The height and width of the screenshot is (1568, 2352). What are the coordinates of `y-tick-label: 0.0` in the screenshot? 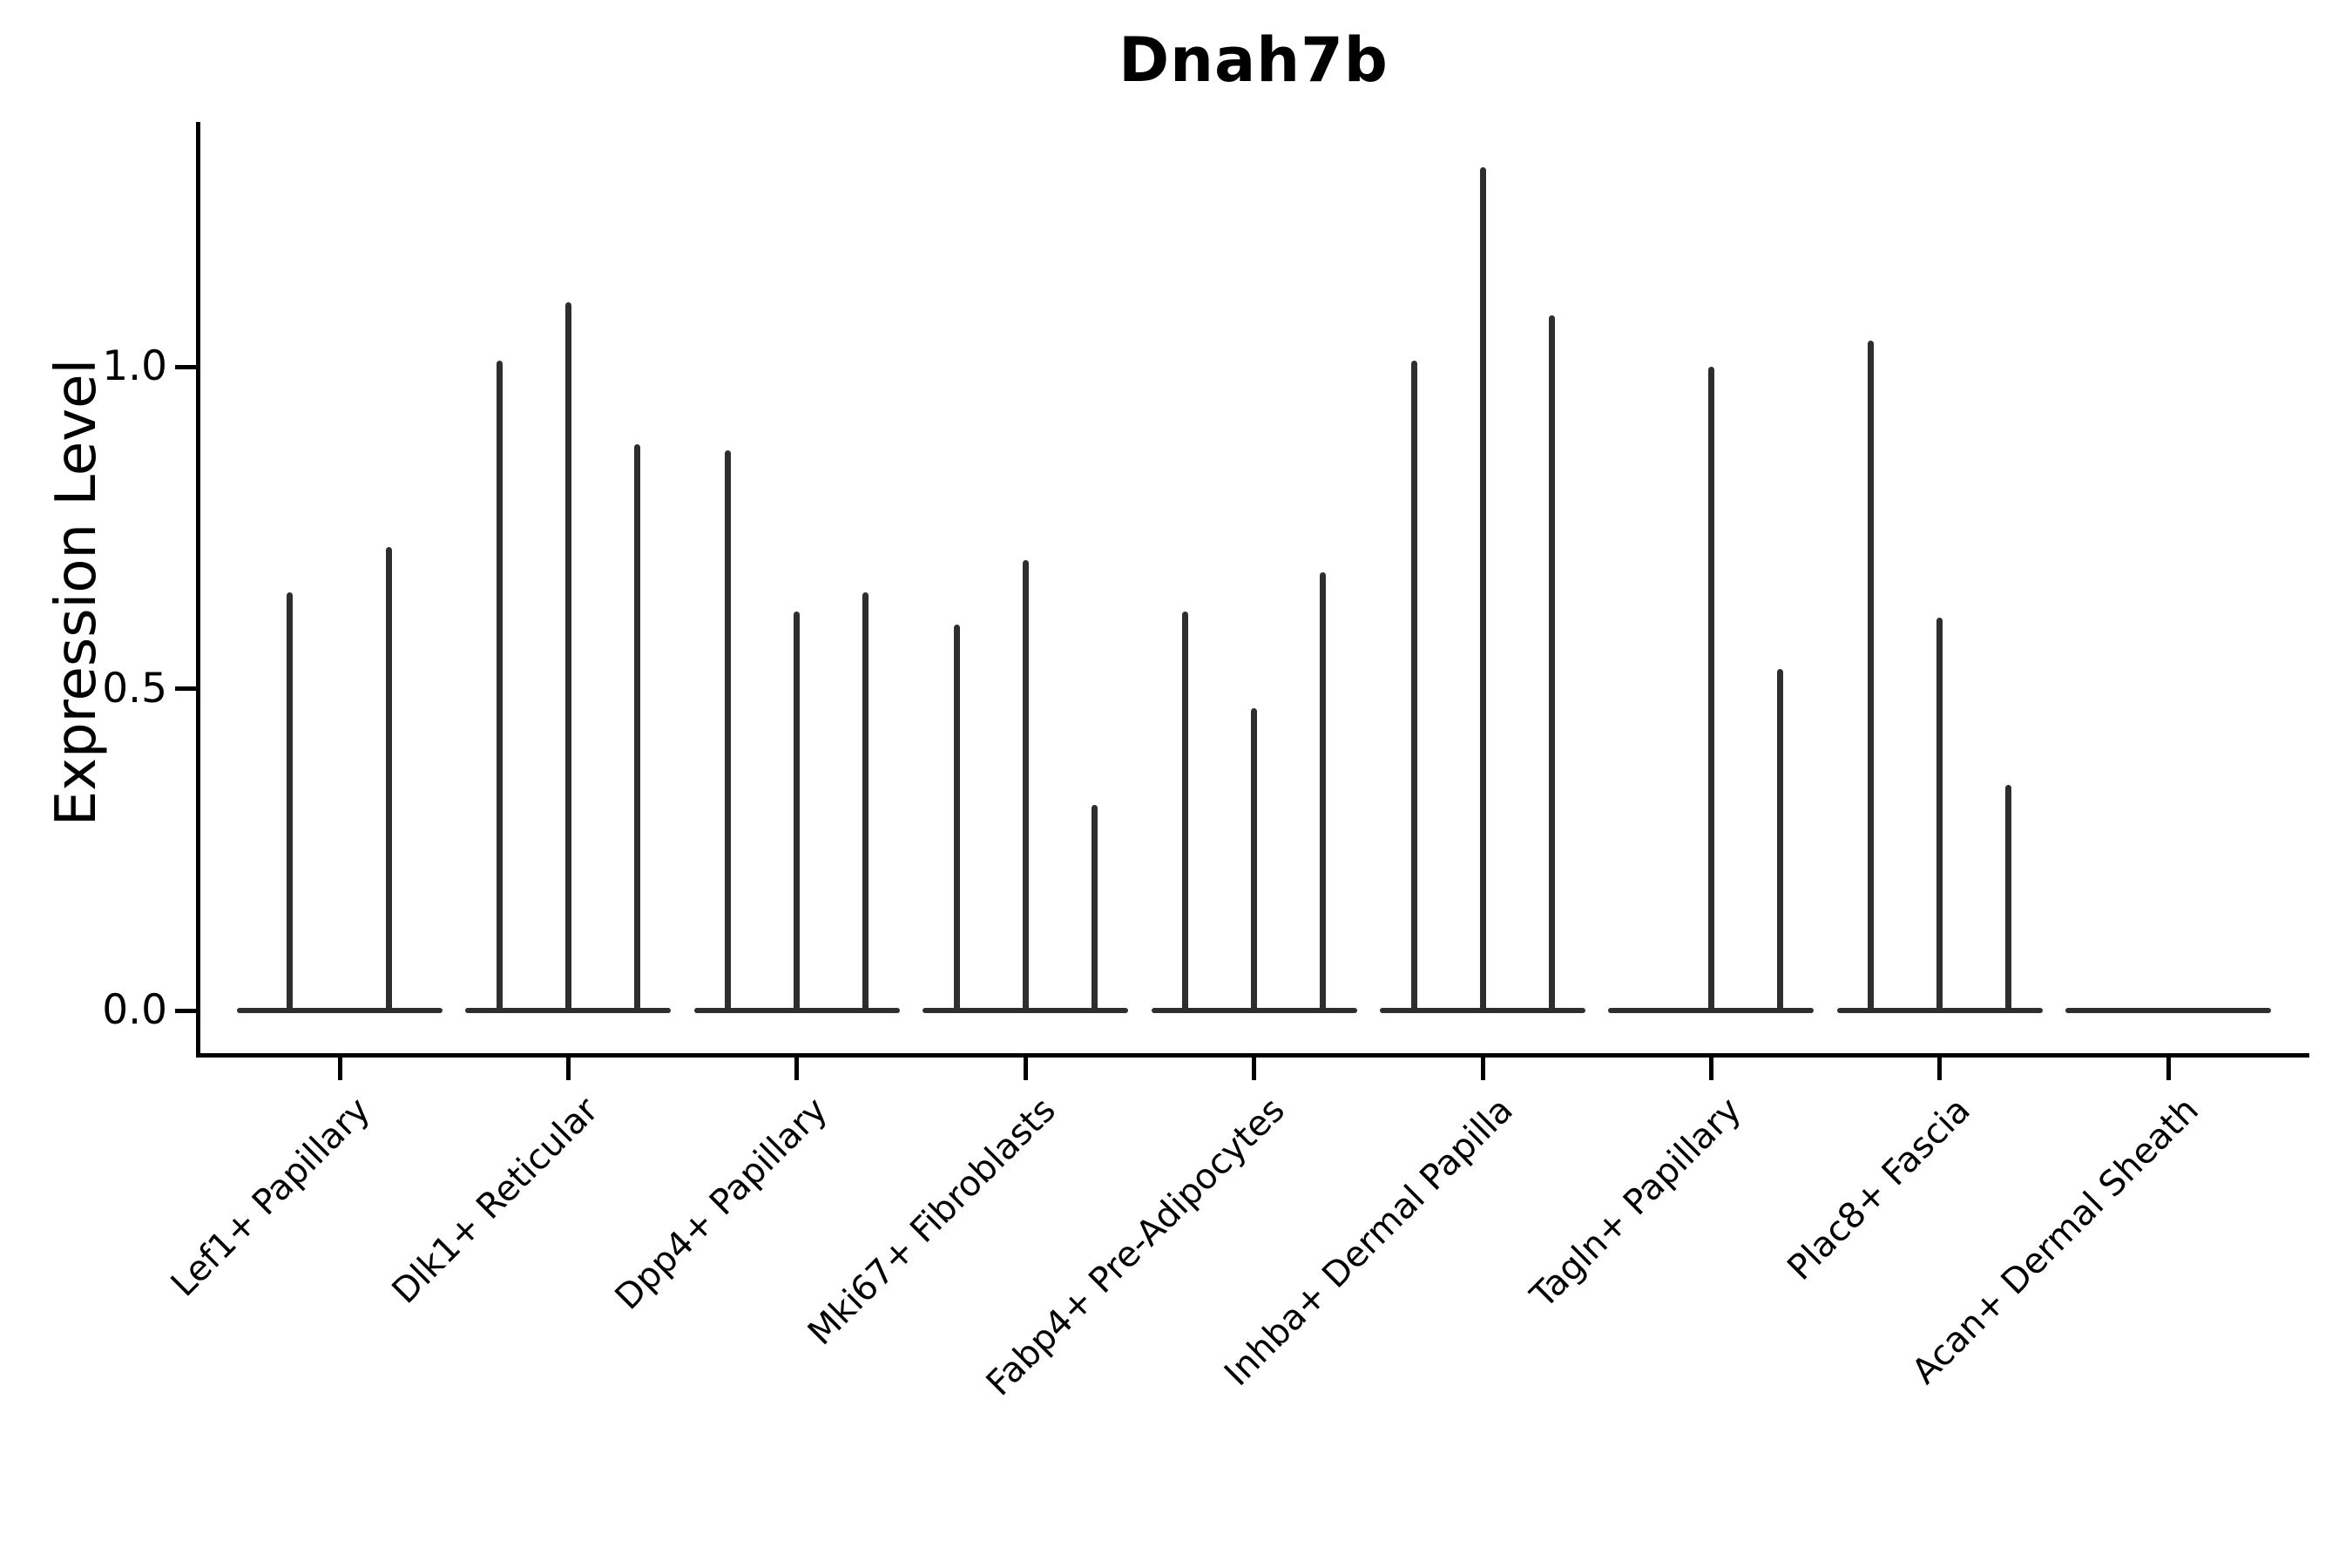 It's located at (134, 1010).